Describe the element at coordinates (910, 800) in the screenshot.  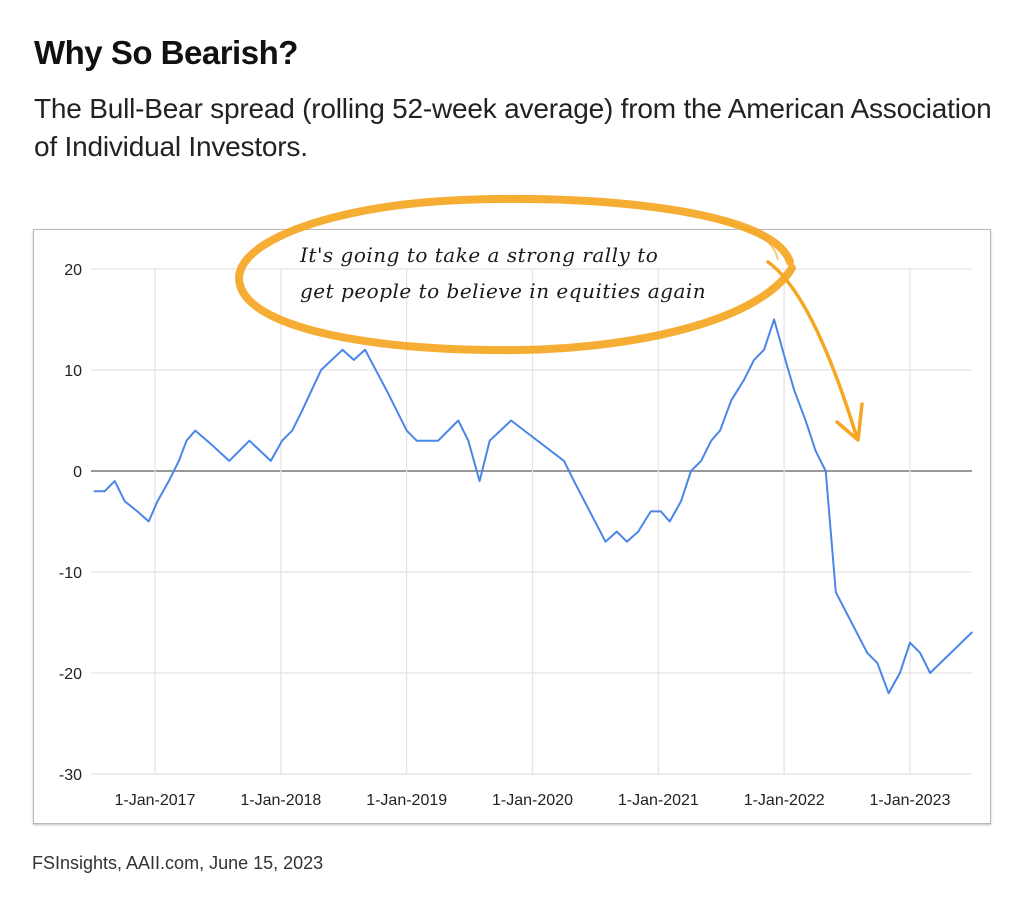
I see `x-tick-label: 1-Jan-2023` at that location.